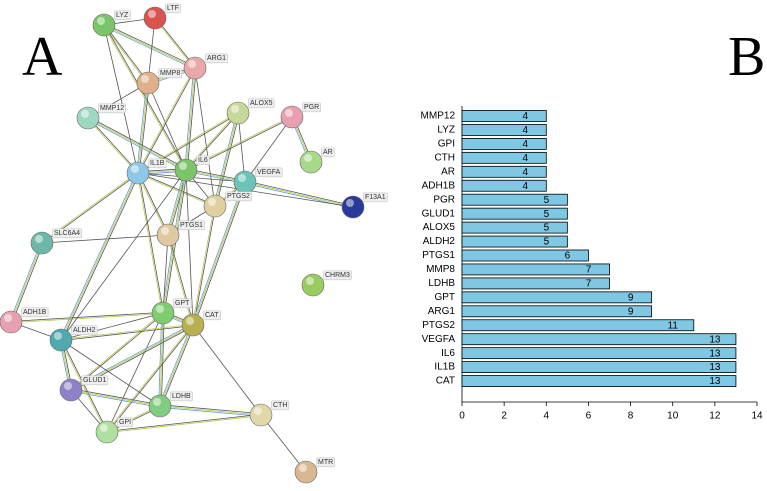 This screenshot has width=767, height=491. Describe the element at coordinates (440, 269) in the screenshot. I see `y-tick-label: MMP8` at that location.